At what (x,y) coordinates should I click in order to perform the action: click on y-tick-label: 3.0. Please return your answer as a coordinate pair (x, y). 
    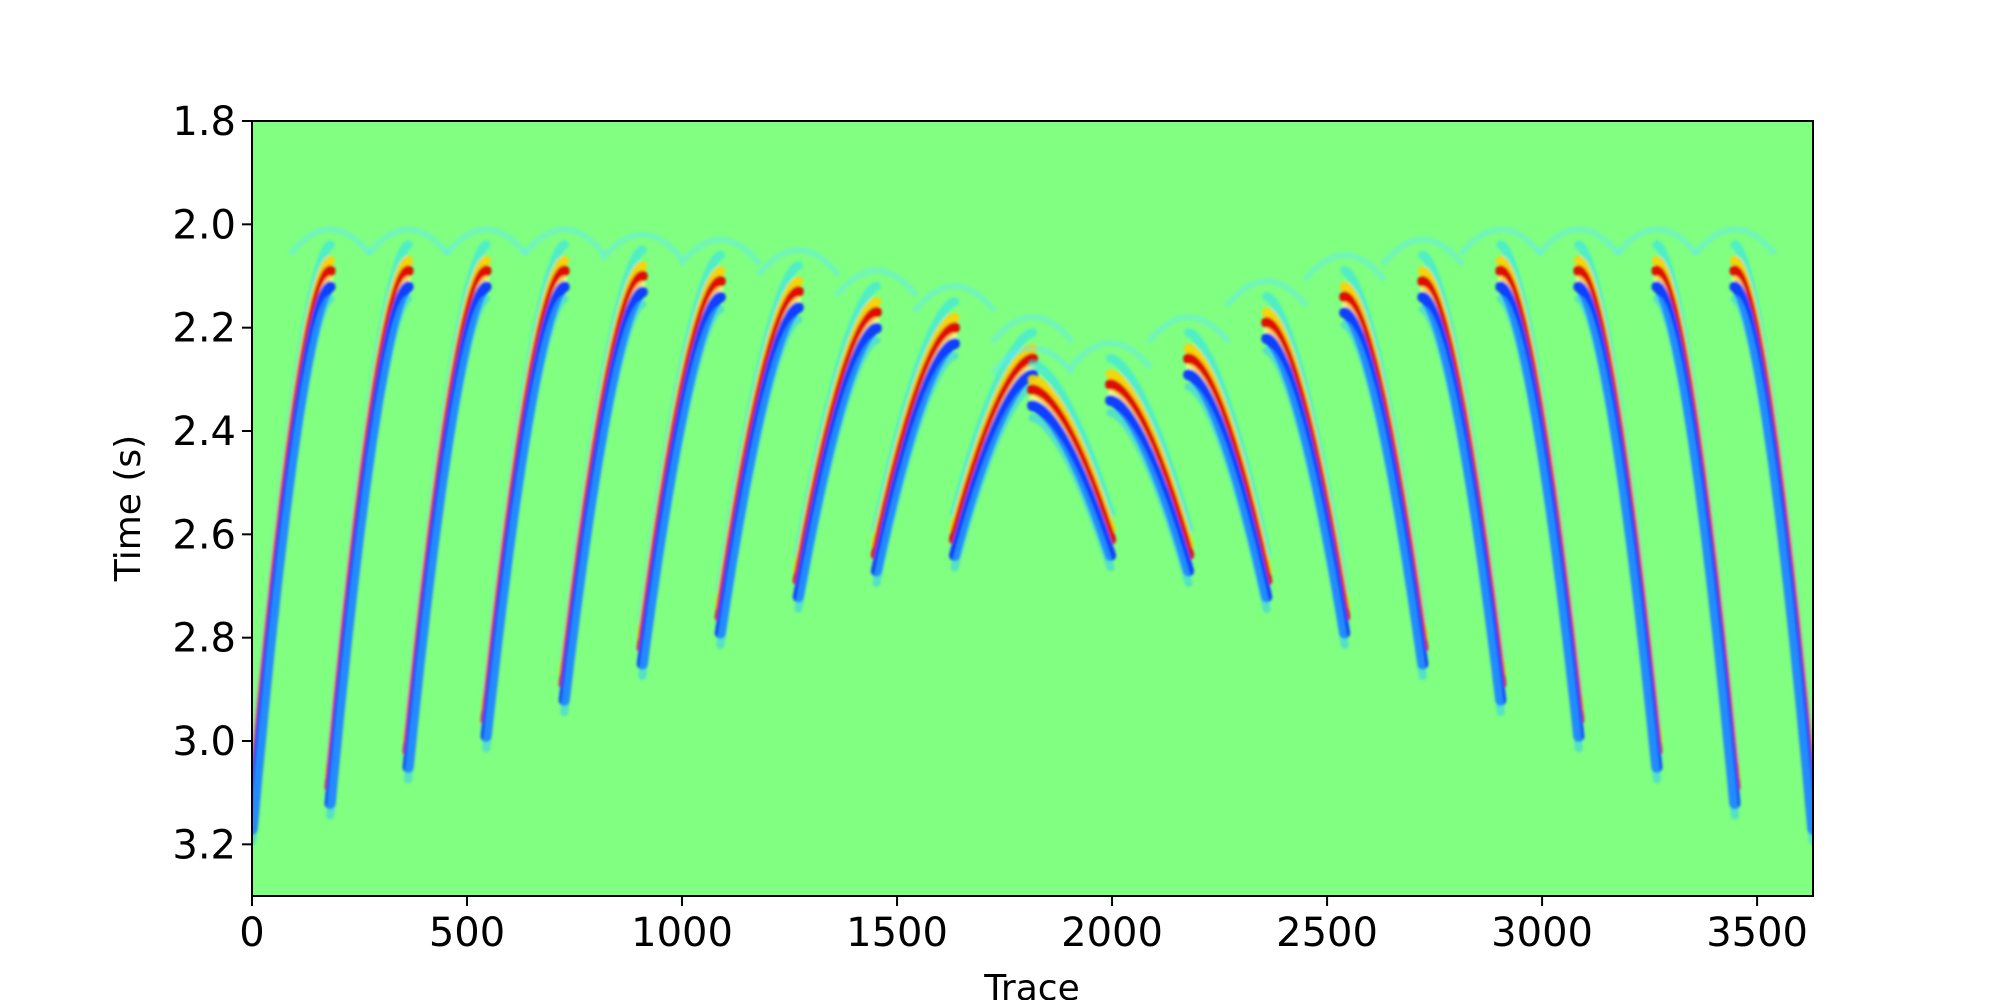
    Looking at the image, I should click on (204, 742).